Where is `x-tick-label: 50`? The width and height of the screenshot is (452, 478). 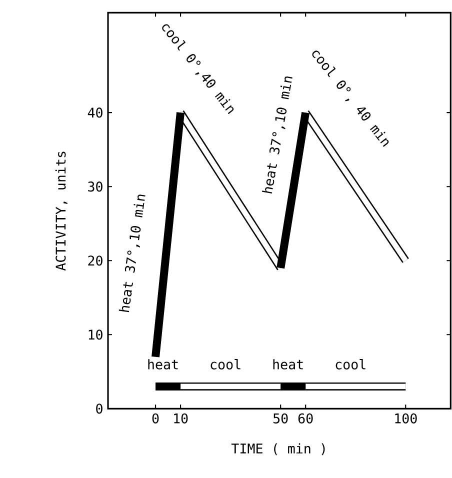 x-tick-label: 50 is located at coordinates (280, 418).